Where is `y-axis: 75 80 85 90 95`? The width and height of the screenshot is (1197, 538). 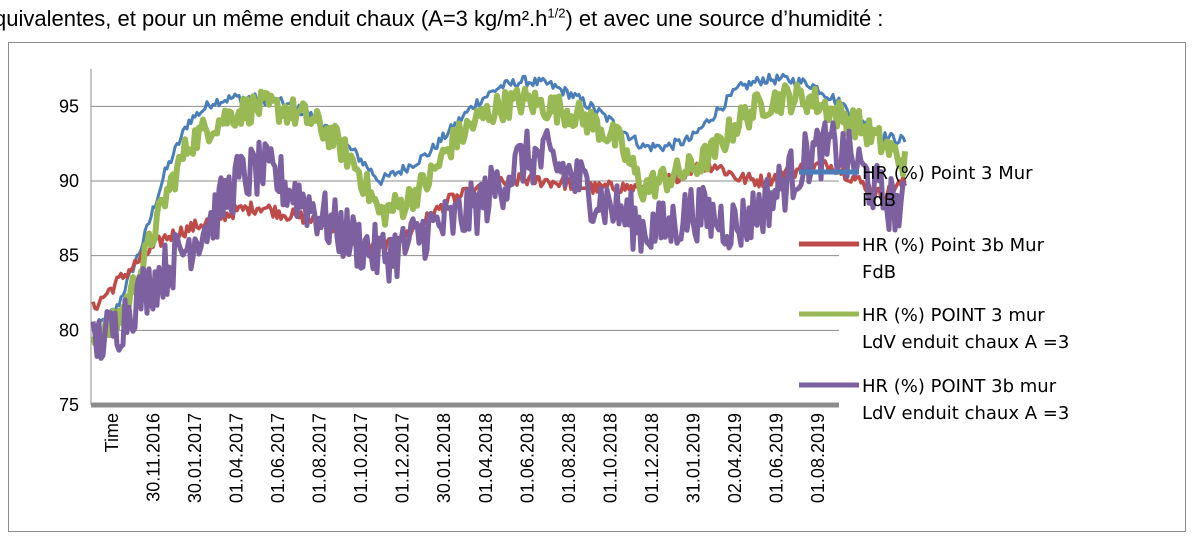
y-axis: 75 80 85 90 95 is located at coordinates (75, 242).